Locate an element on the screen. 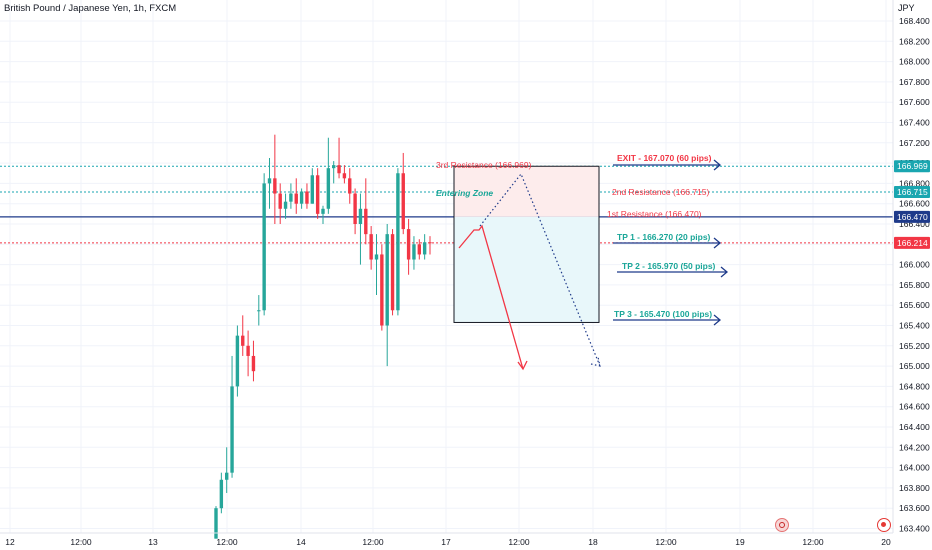  y-tick-label: 164.000 is located at coordinates (914, 468).